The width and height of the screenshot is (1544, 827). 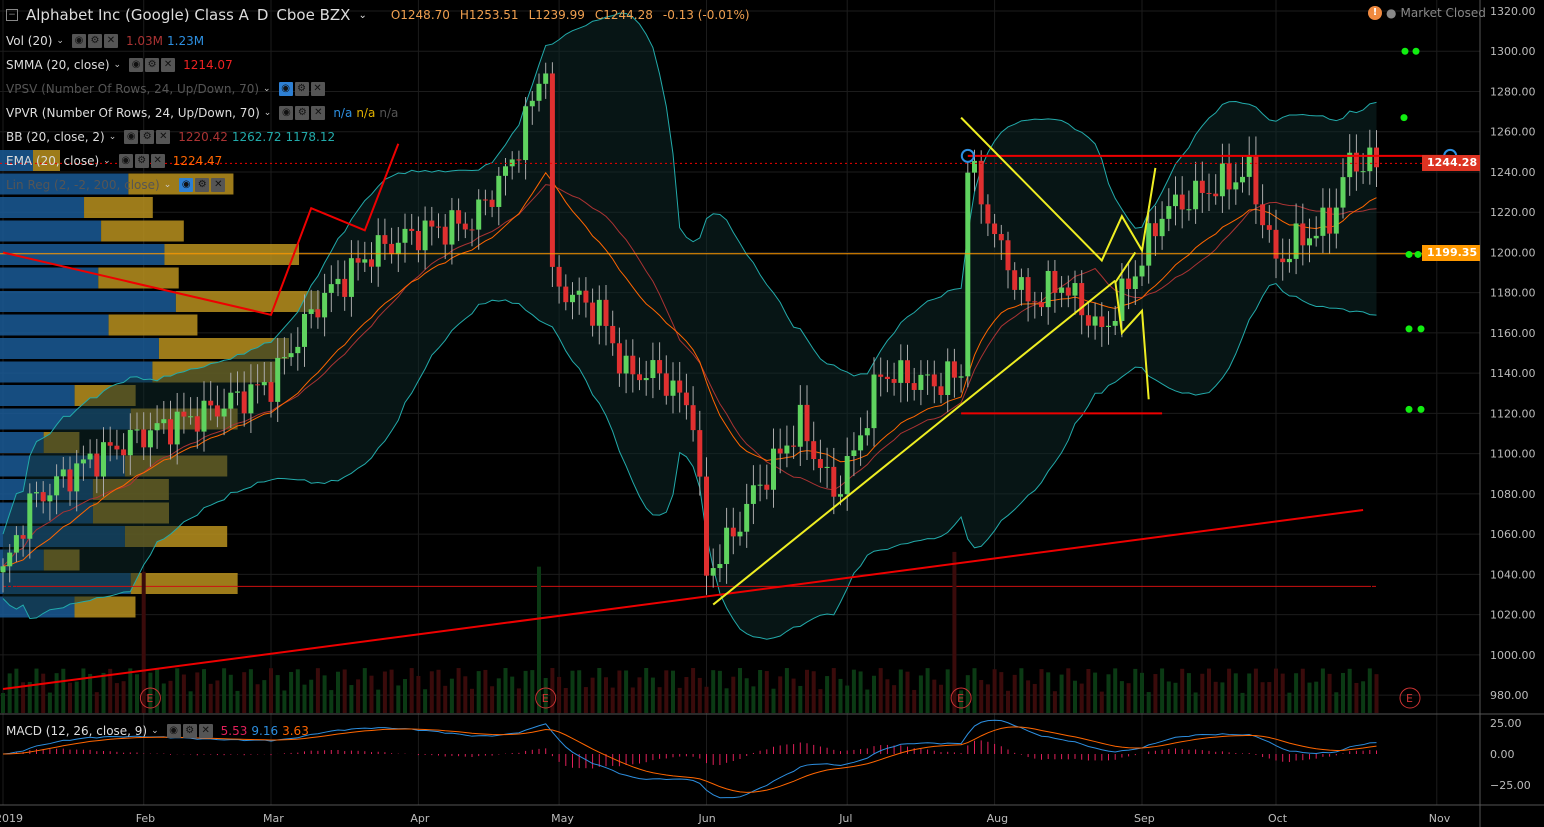 What do you see at coordinates (262, 15) in the screenshot?
I see `interval: D` at bounding box center [262, 15].